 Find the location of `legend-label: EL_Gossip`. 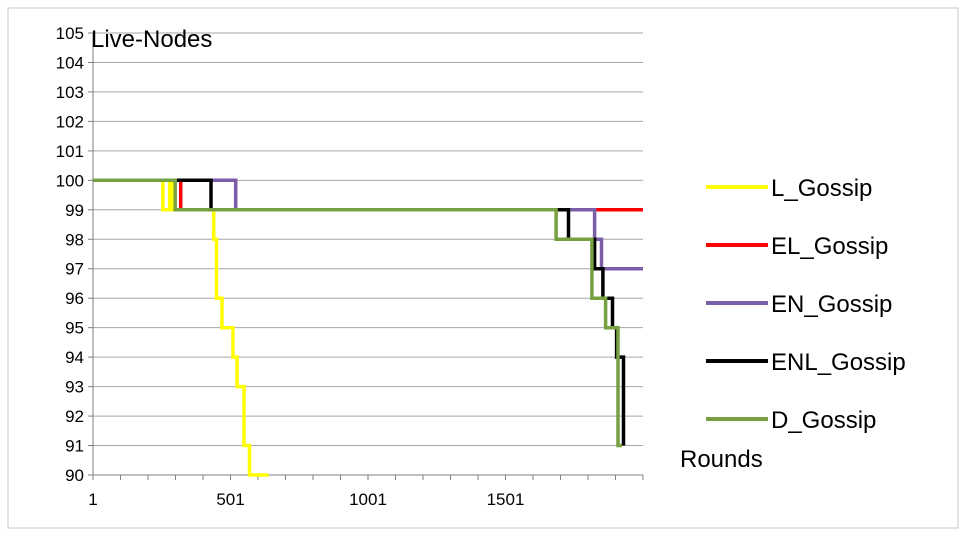

legend-label: EL_Gossip is located at coordinates (829, 246).